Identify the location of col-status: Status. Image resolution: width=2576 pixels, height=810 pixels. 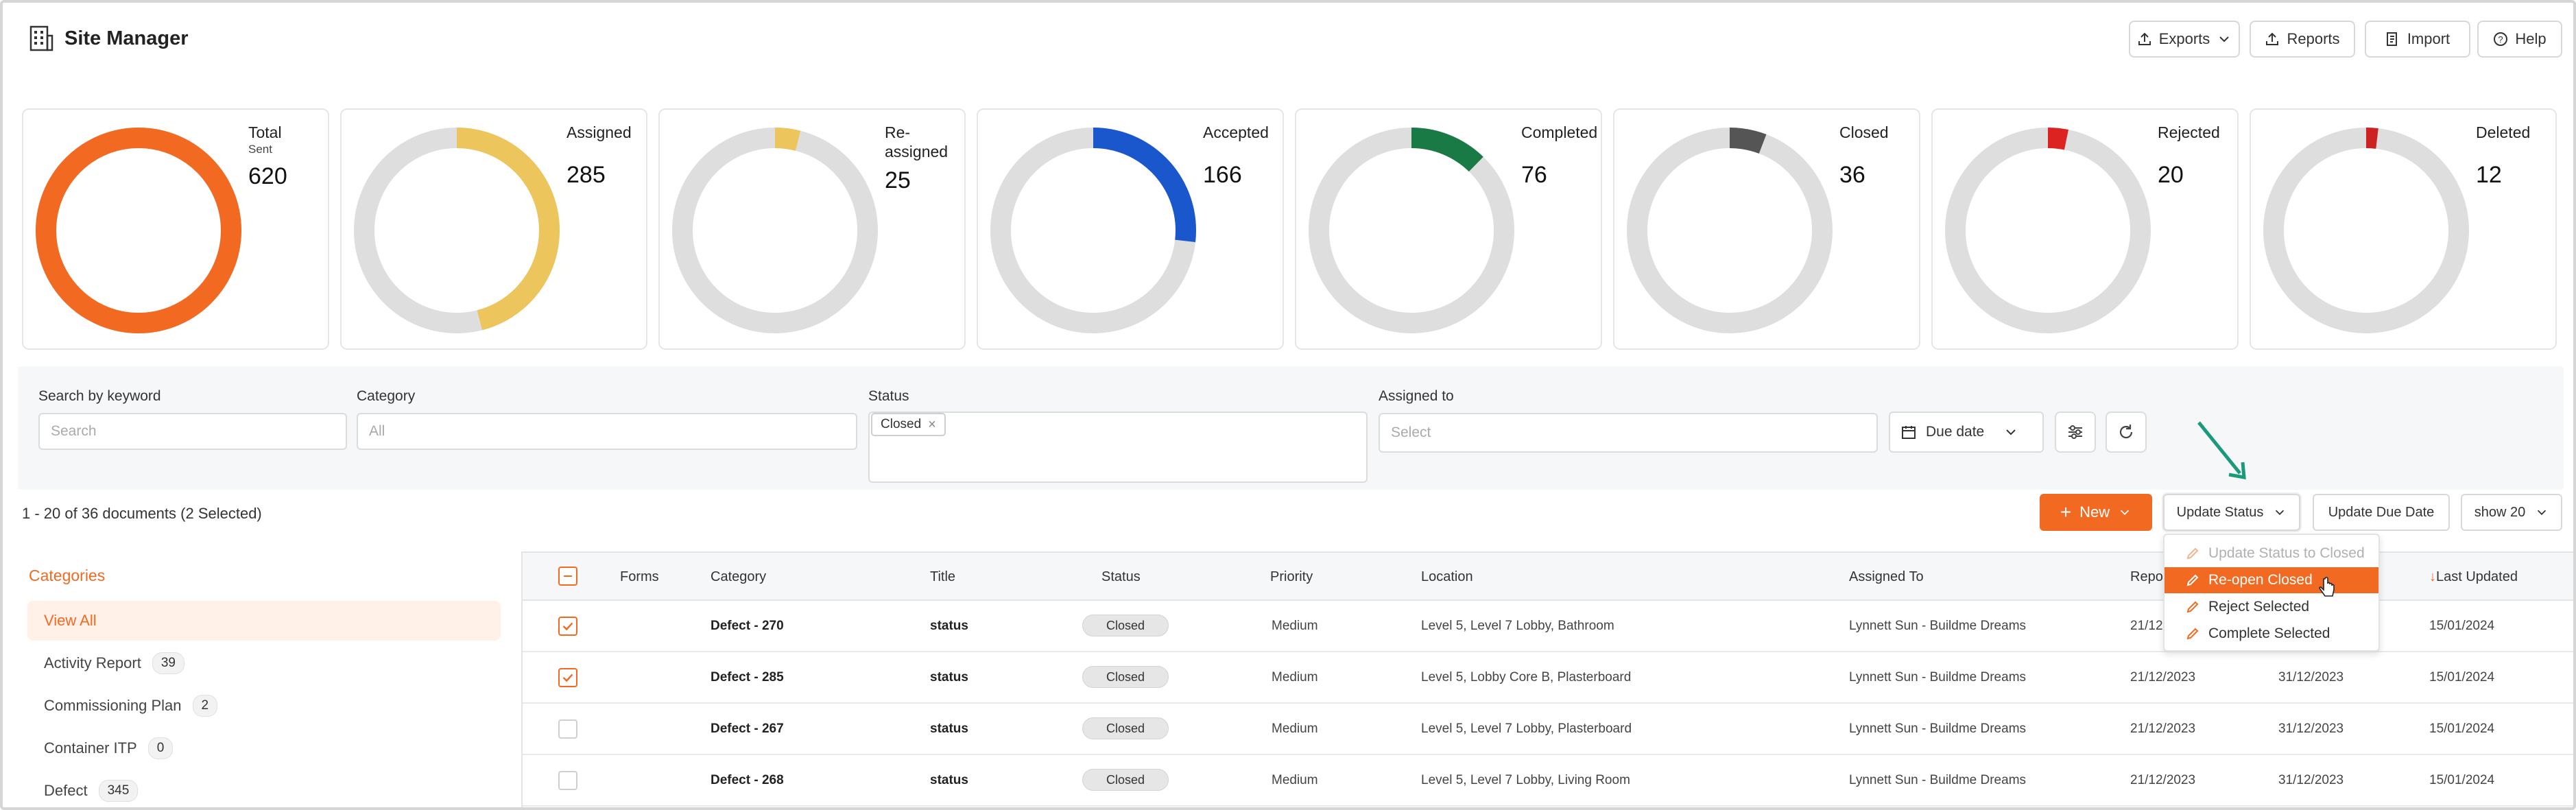
(1121, 576).